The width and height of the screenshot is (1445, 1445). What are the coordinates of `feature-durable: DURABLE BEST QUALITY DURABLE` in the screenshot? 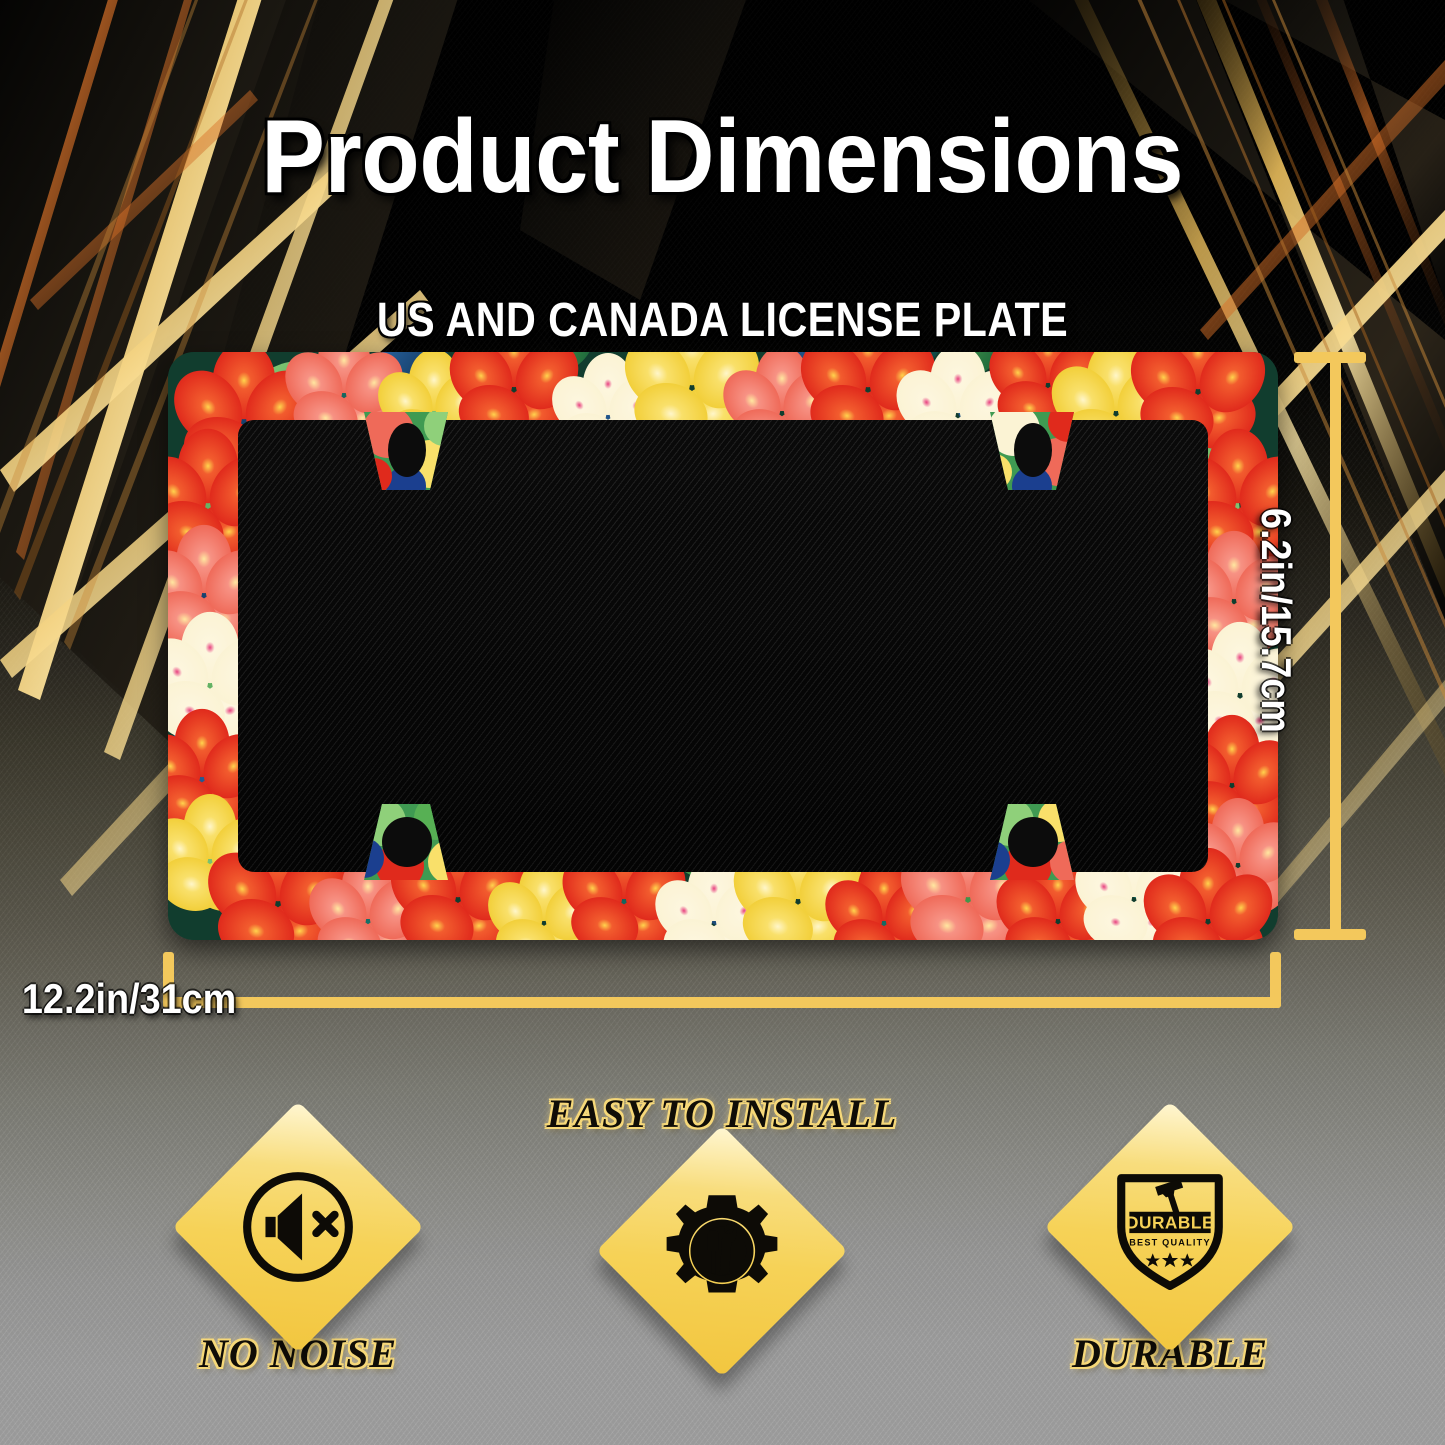 It's located at (1170, 1239).